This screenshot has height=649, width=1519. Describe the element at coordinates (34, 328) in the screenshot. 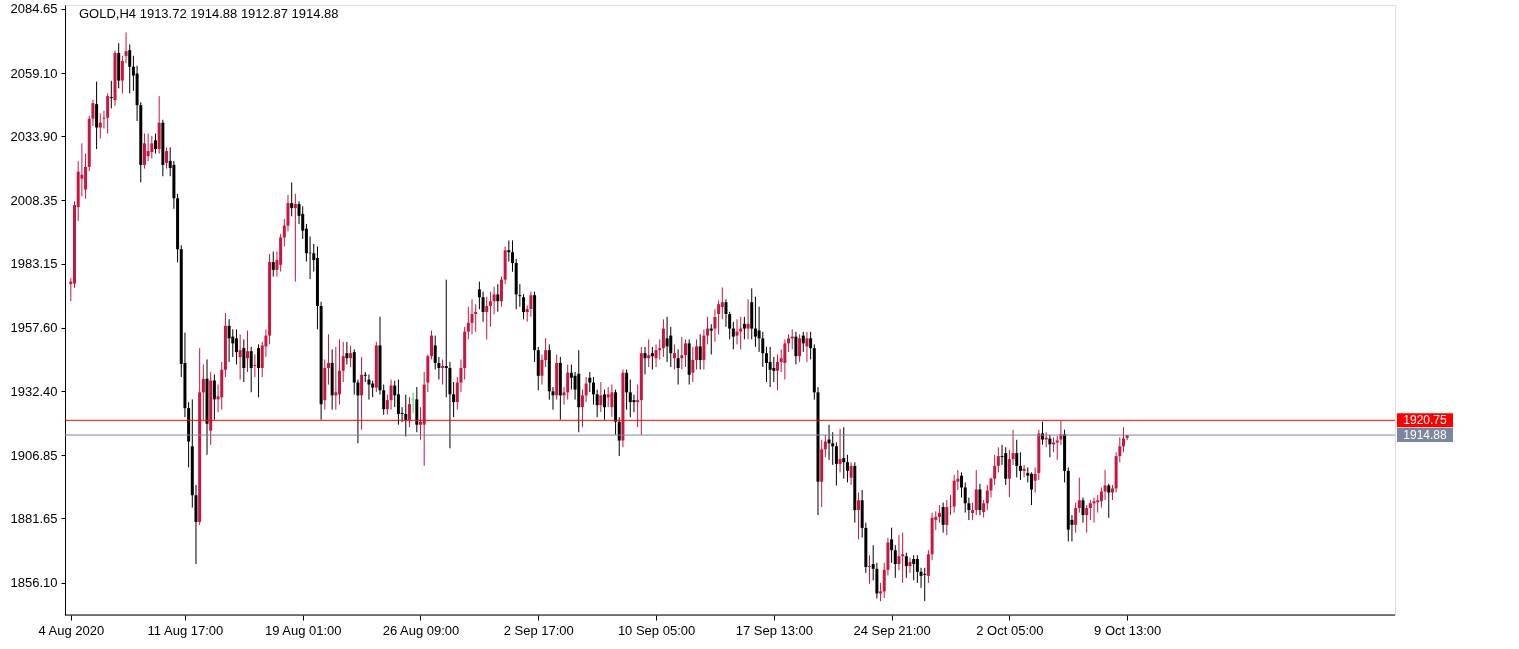

I see `y-tick-label: 1957.60` at that location.